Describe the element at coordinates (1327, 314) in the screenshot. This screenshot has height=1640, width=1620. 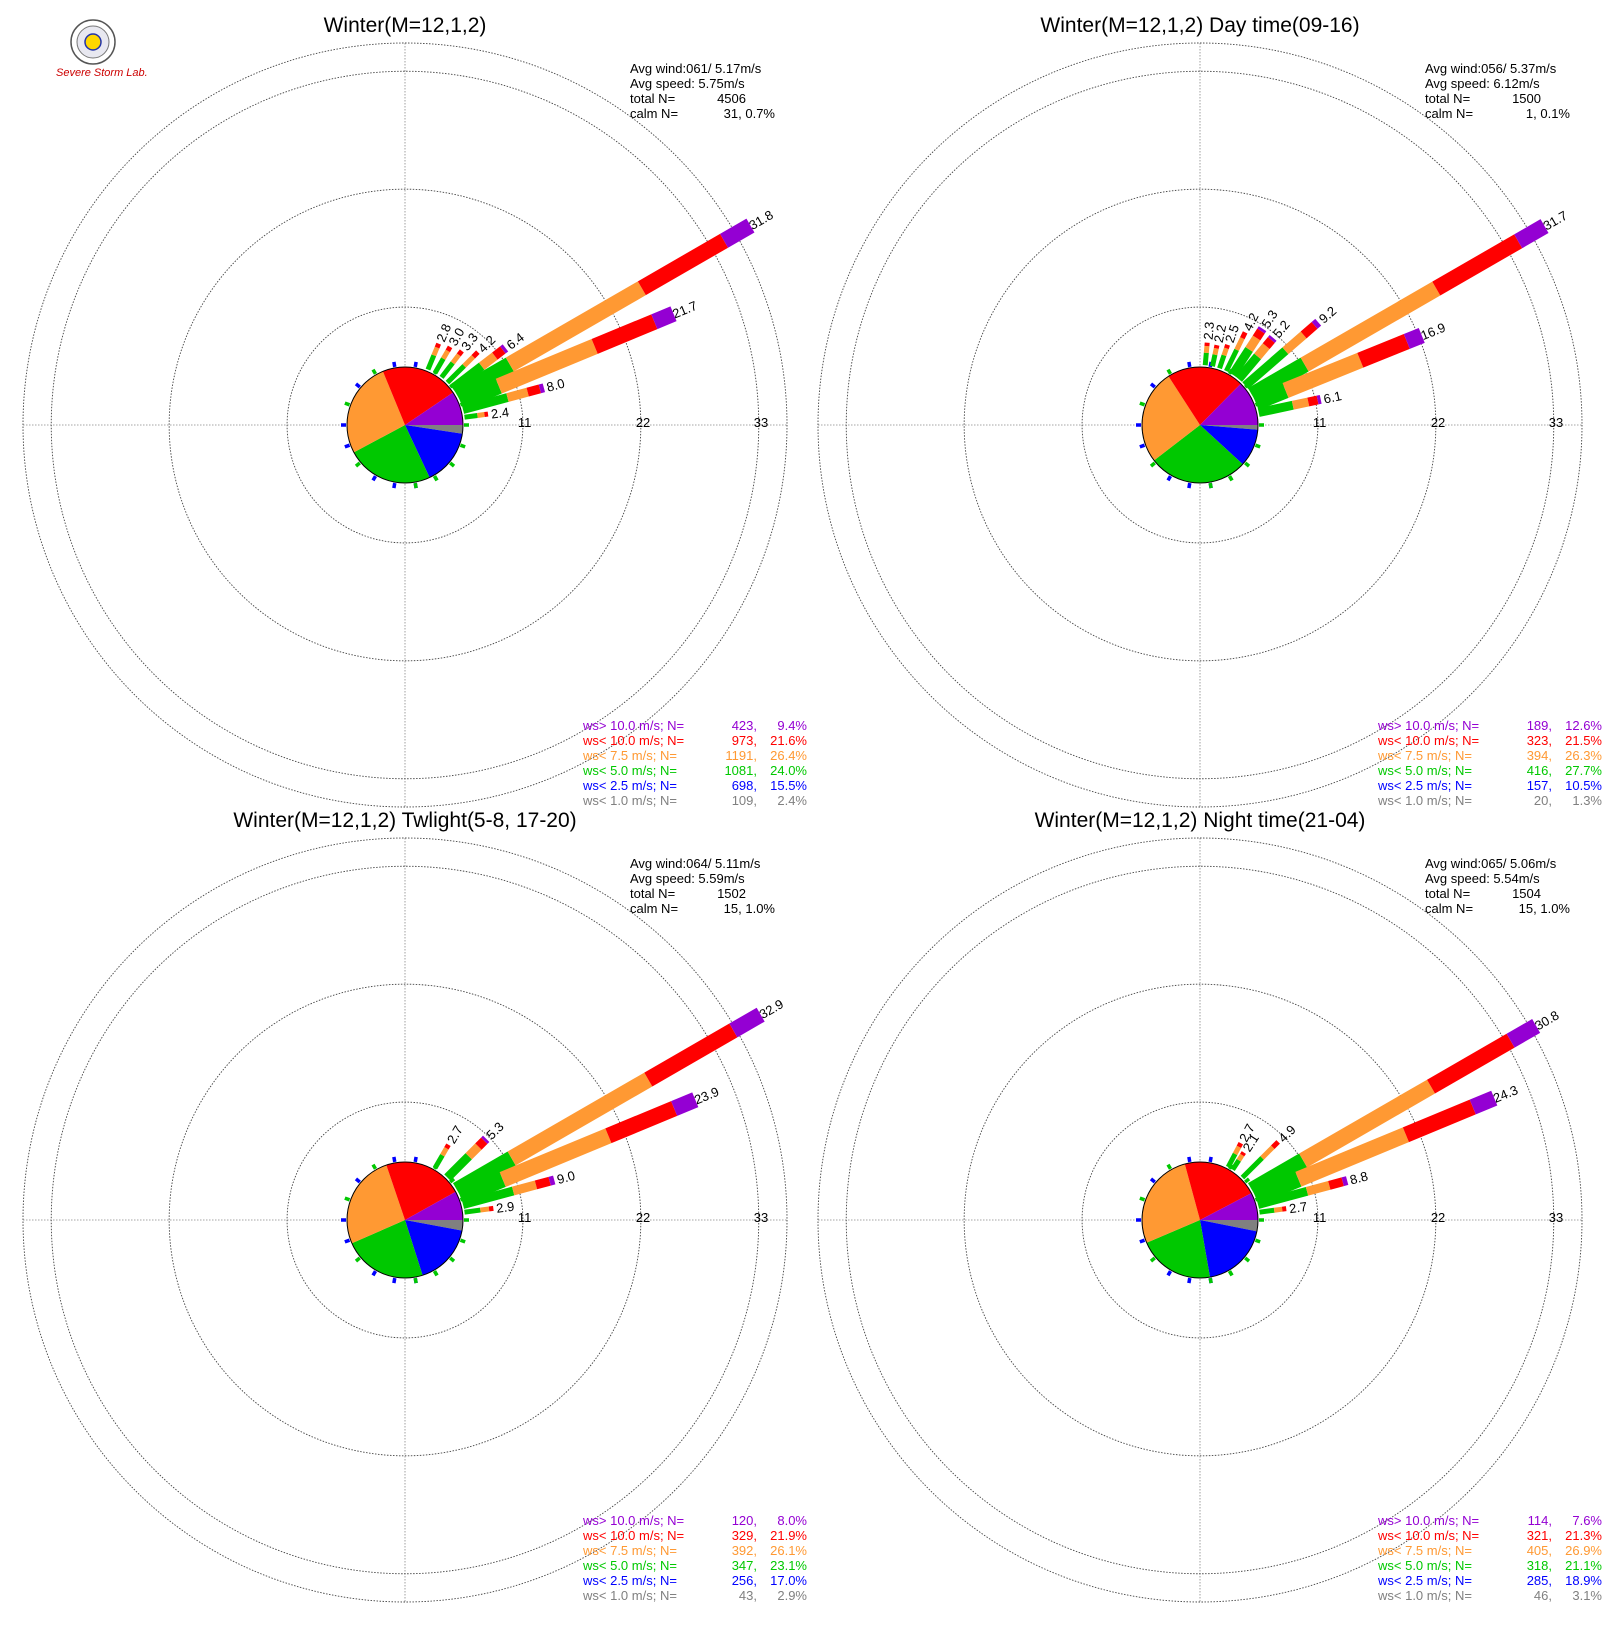
I see `direction-bar-label: 9.2` at that location.